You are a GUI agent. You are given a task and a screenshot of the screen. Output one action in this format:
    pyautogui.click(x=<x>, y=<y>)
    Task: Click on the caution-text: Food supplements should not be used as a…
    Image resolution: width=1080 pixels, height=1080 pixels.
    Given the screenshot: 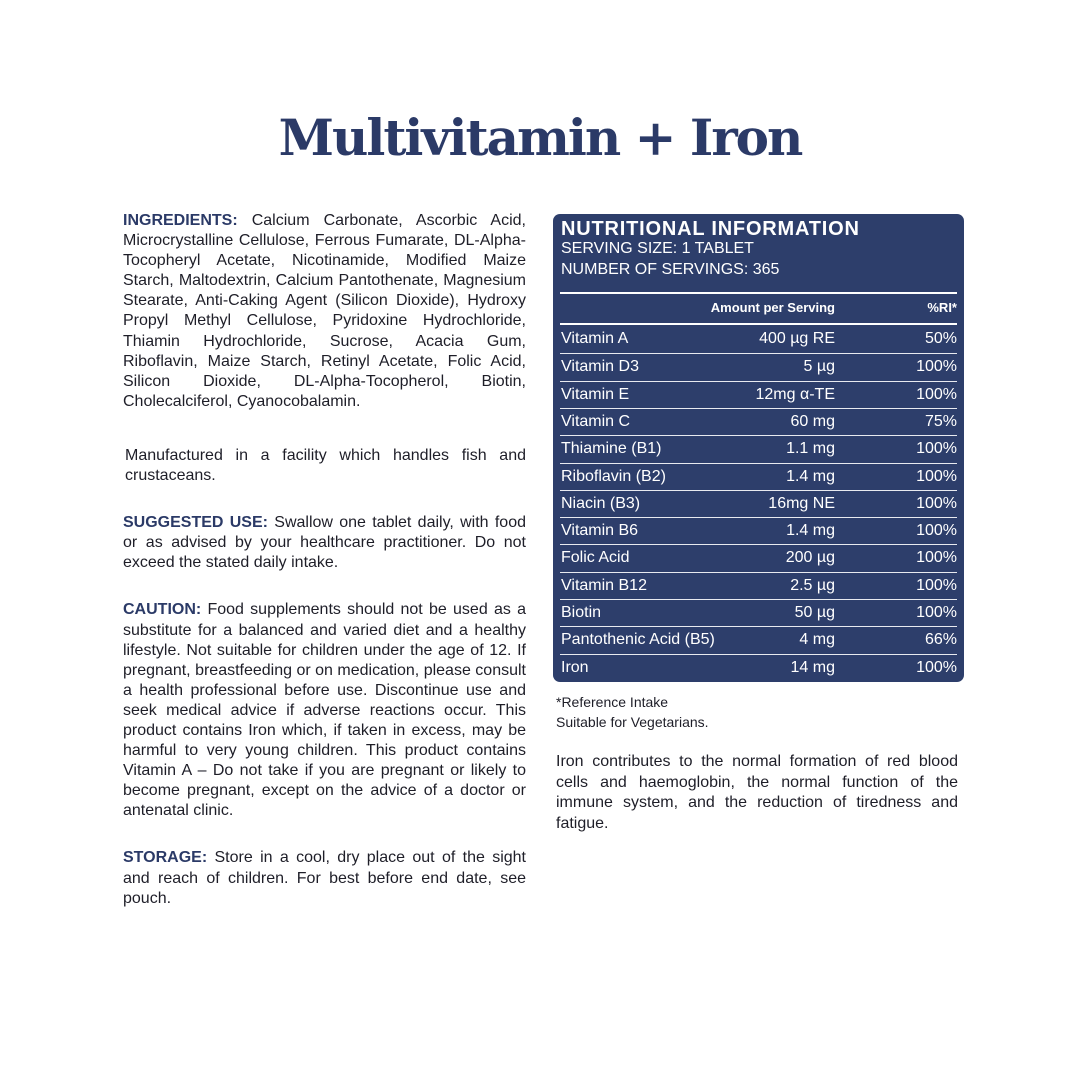 What is the action you would take?
    pyautogui.click(x=324, y=710)
    